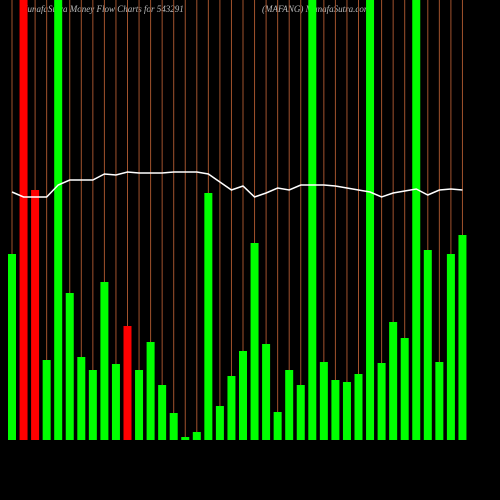 The width and height of the screenshot is (500, 500). Describe the element at coordinates (316, 9) in the screenshot. I see `chart-subtitle: (MAFANG) MunafaSutra.com` at that location.